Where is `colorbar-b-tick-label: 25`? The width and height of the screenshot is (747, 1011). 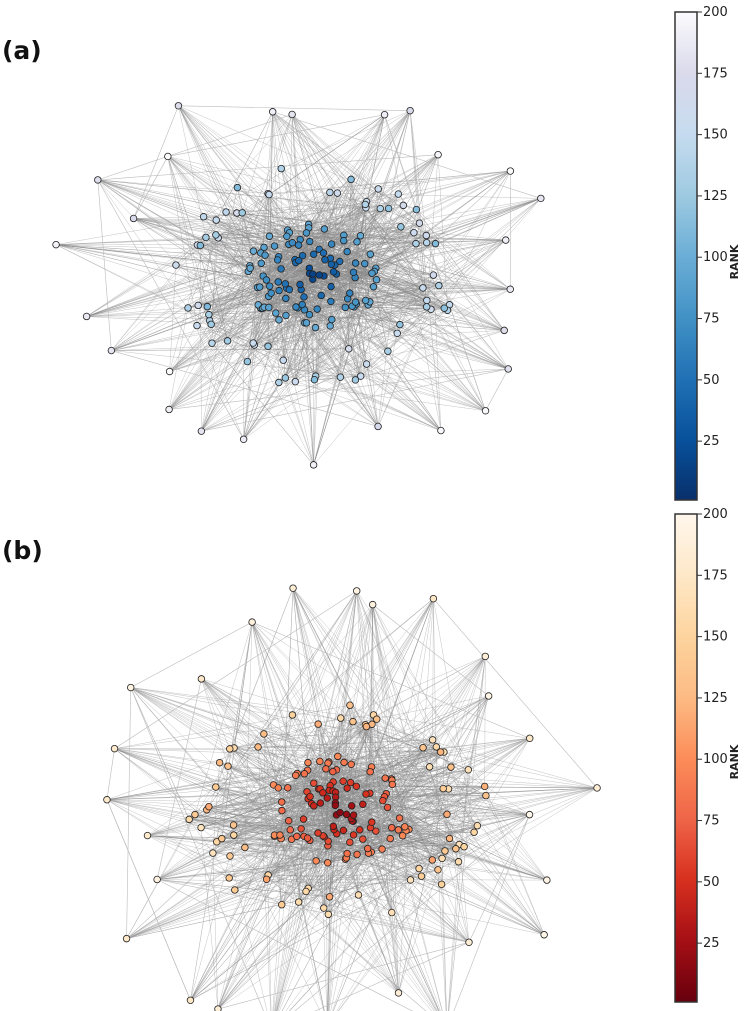 colorbar-b-tick-label: 25 is located at coordinates (711, 943).